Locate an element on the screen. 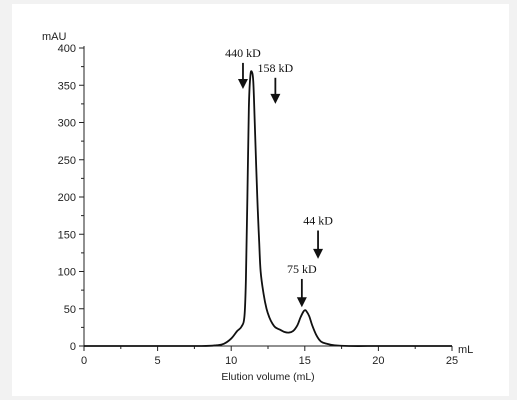 This screenshot has width=517, height=400. y-tick-label: 400 is located at coordinates (67, 49).